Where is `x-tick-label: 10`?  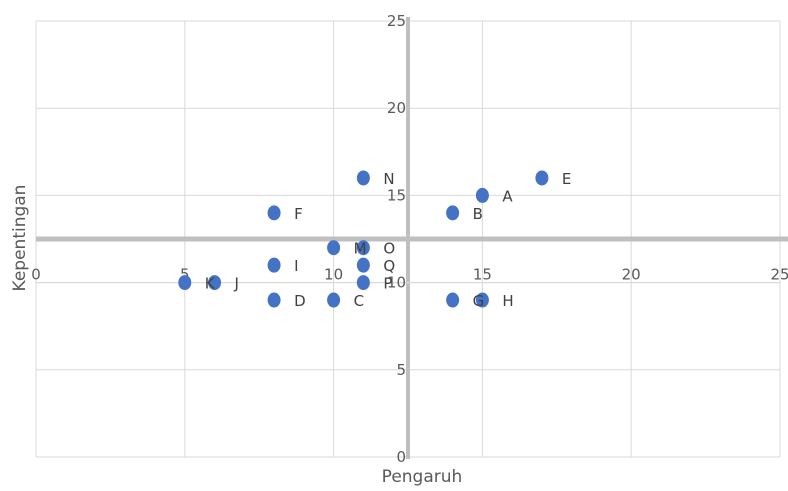
x-tick-label: 10 is located at coordinates (333, 275).